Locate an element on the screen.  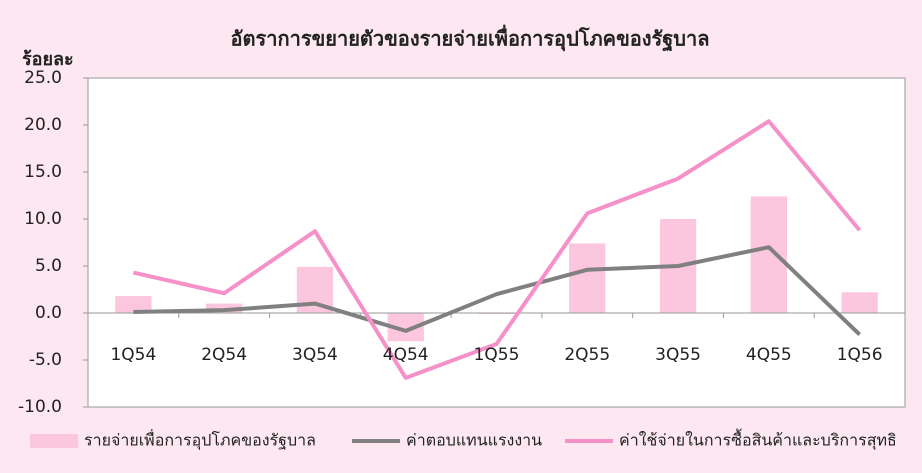
y-tick-label: 10.0 is located at coordinates (43, 219).